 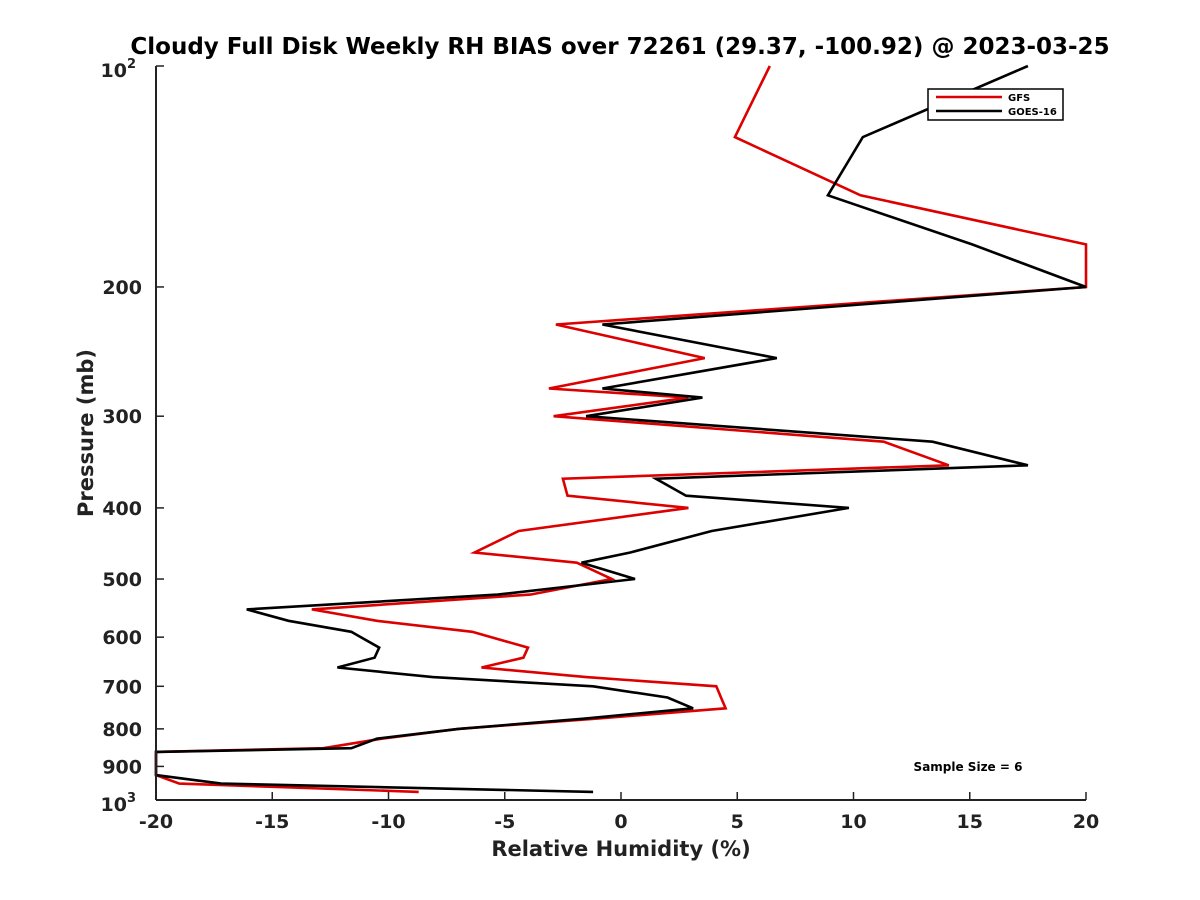 I want to click on x-tick-label: -20, so click(x=156, y=822).